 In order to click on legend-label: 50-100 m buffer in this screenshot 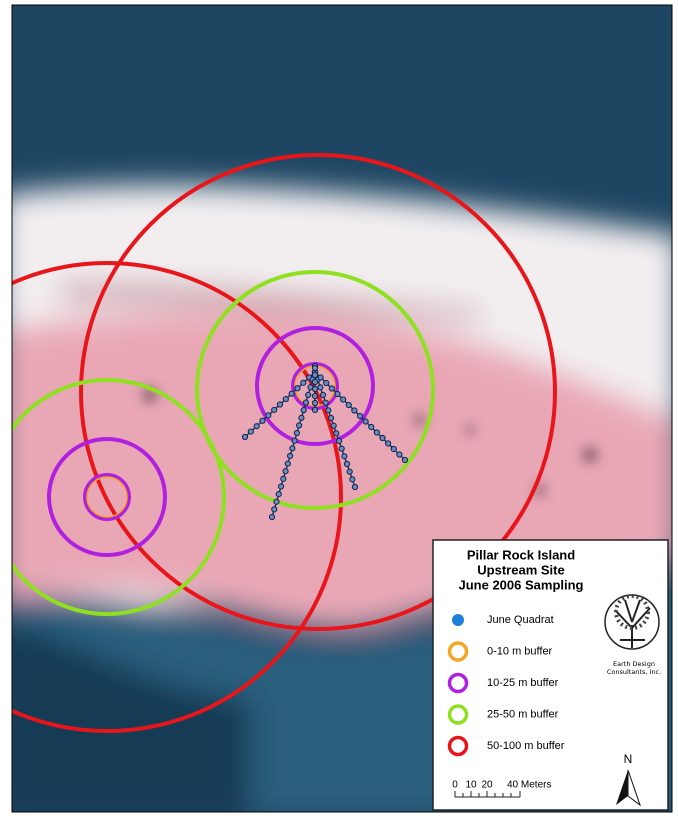, I will do `click(526, 746)`.